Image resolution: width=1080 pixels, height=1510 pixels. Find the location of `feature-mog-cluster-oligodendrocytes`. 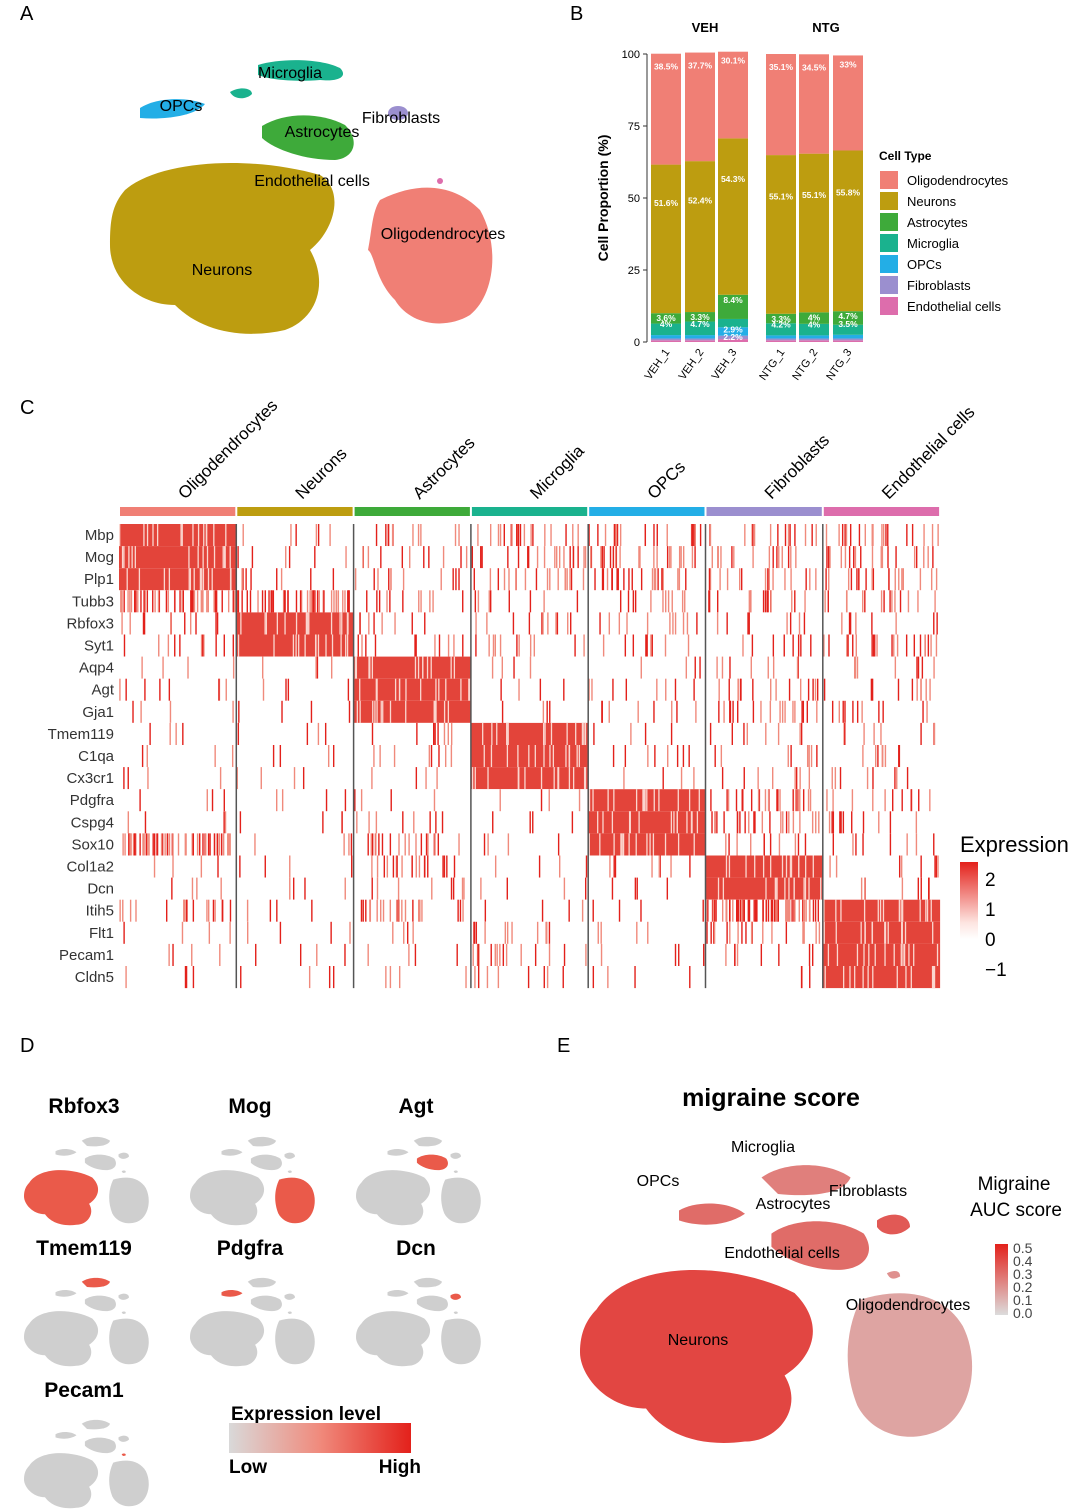

feature-mog-cluster-oligodendrocytes is located at coordinates (295, 1200).